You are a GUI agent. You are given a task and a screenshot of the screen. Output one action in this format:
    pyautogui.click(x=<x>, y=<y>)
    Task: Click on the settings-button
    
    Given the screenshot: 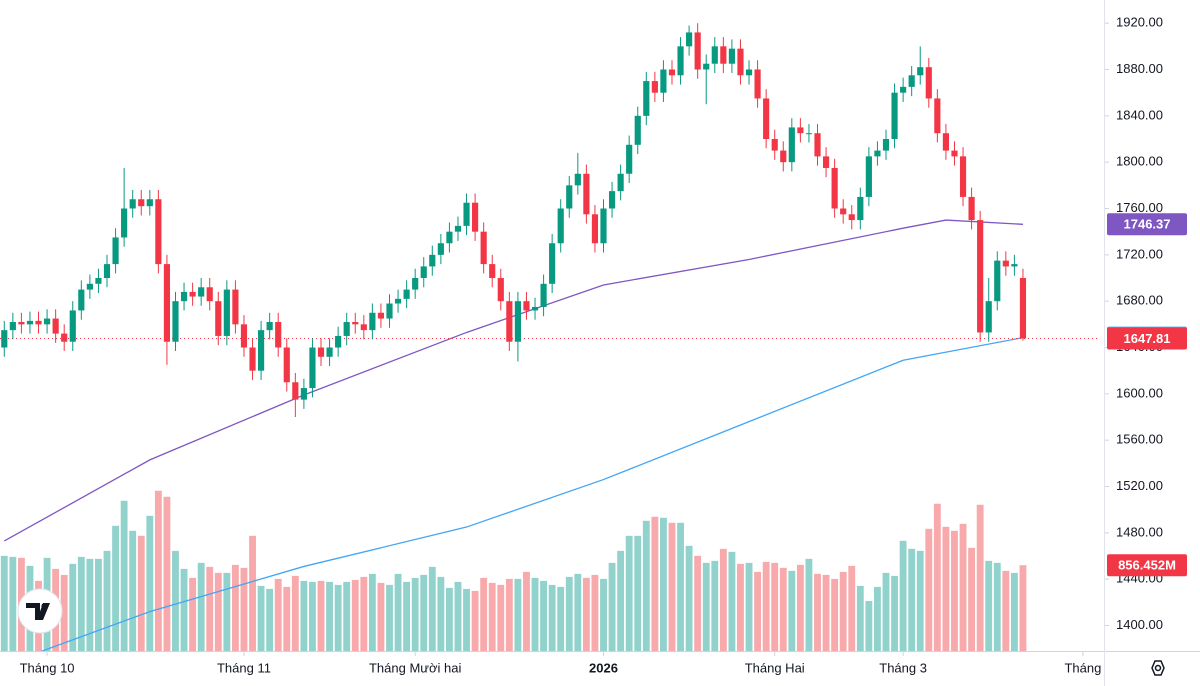 What is the action you would take?
    pyautogui.click(x=1158, y=668)
    